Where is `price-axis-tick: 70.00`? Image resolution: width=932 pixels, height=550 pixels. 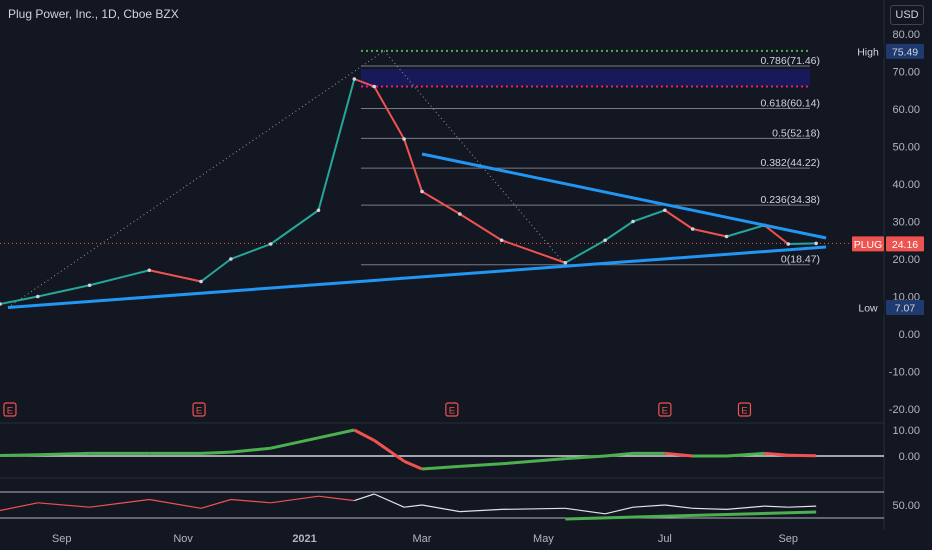
price-axis-tick: 70.00 is located at coordinates (906, 73).